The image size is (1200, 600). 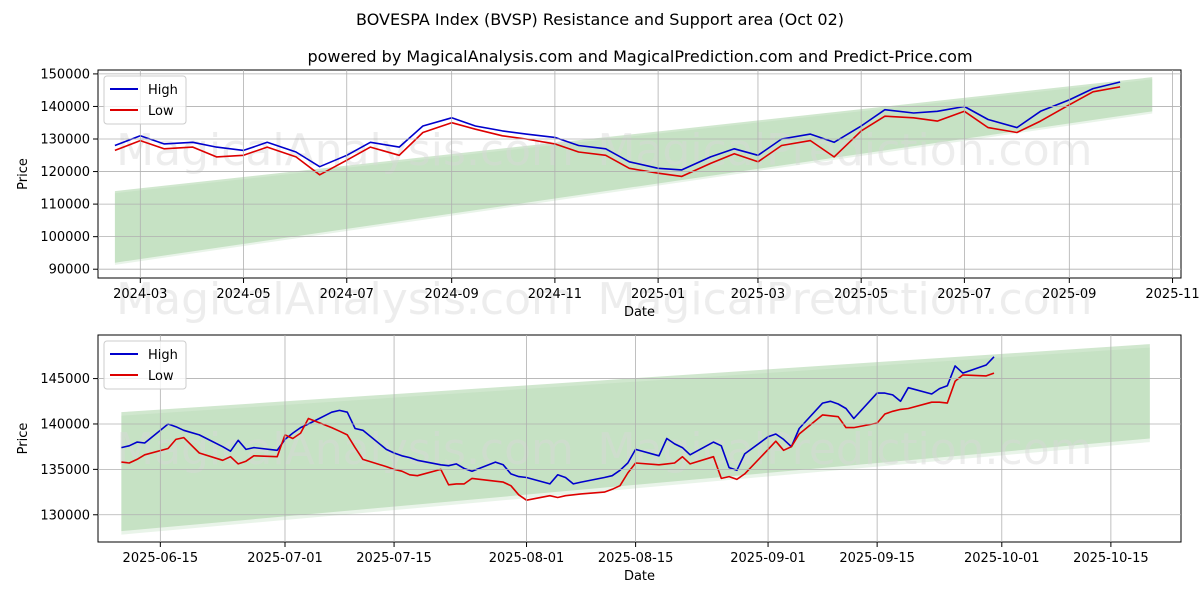 I want to click on y-tick-label: 145000, so click(x=65, y=379).